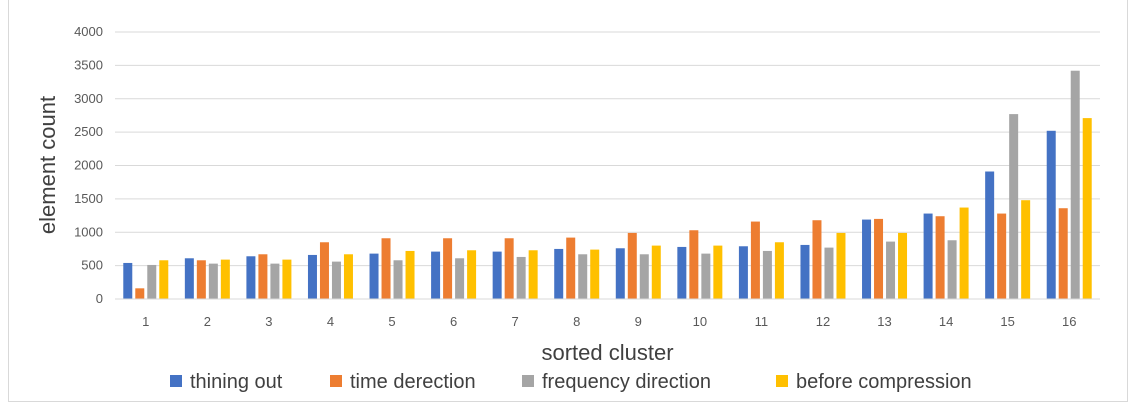 This screenshot has width=1131, height=406. Describe the element at coordinates (88, 64) in the screenshot. I see `y-tick-label: 3500` at that location.